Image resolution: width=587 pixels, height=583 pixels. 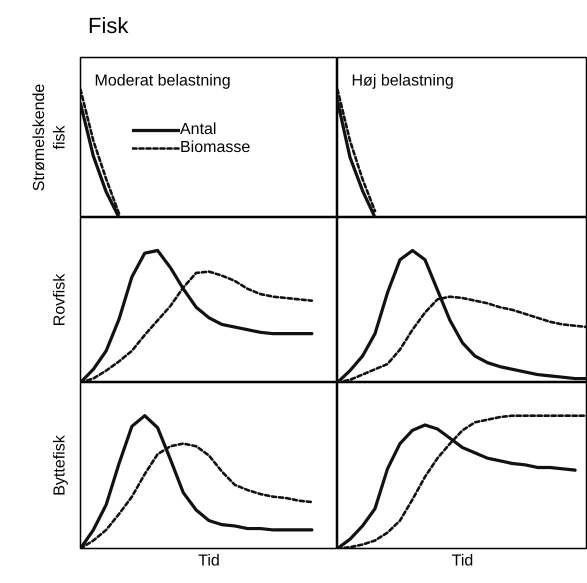 What do you see at coordinates (215, 148) in the screenshot?
I see `legend-label: Biomasse` at bounding box center [215, 148].